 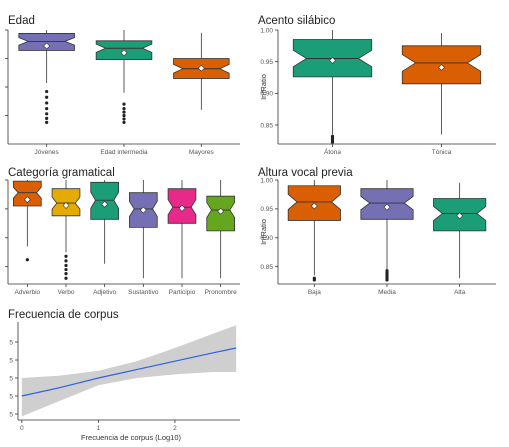 I want to click on plot-area-acento: 0.85 0.90 0.95 1.00 Átona Tónica, so click(x=378, y=91).